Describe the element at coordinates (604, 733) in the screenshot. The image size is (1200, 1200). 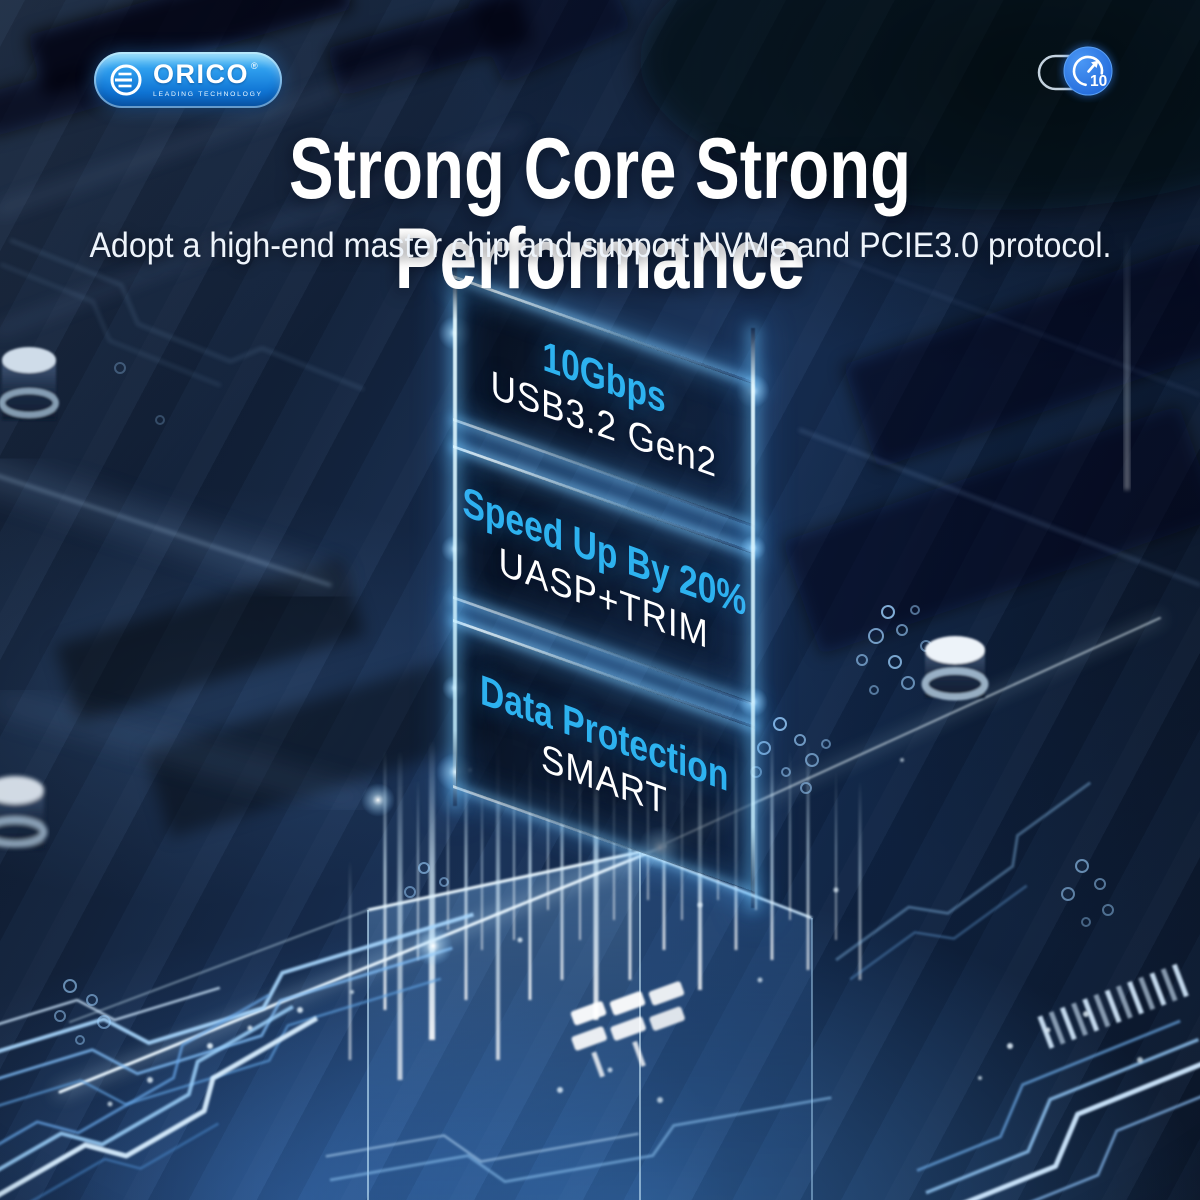
I see `feature-headline: Data Protection` at that location.